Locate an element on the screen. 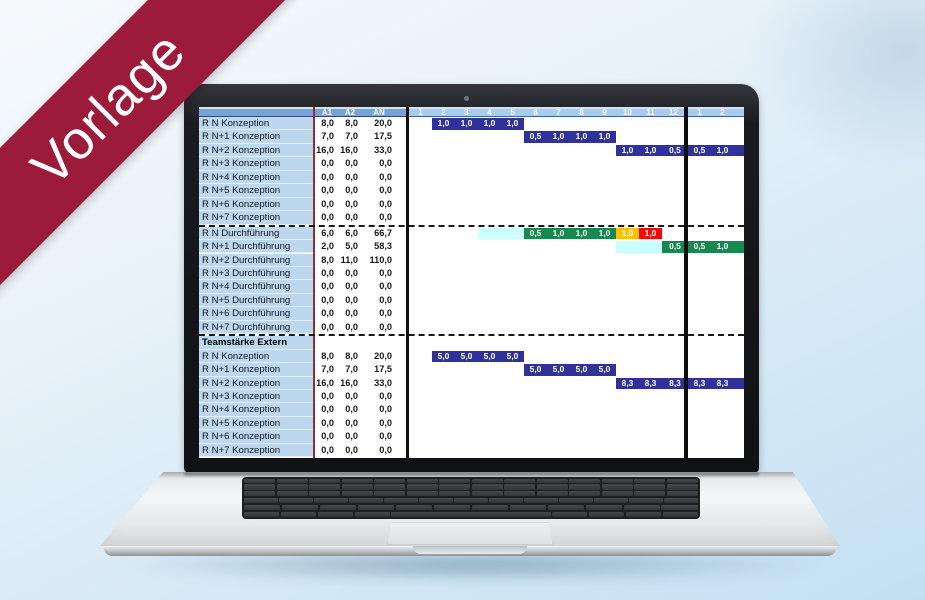  value-cell: 58,3 is located at coordinates (383, 246).